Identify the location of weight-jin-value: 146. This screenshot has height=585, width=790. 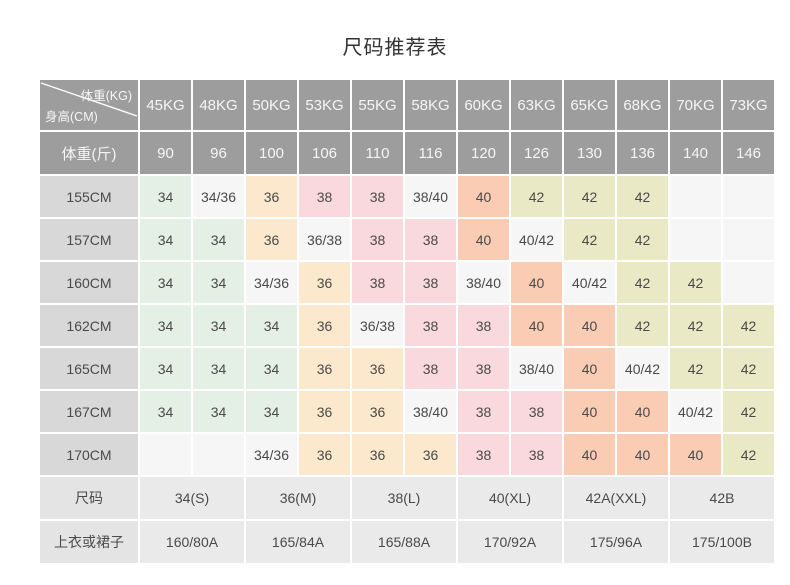
(748, 153).